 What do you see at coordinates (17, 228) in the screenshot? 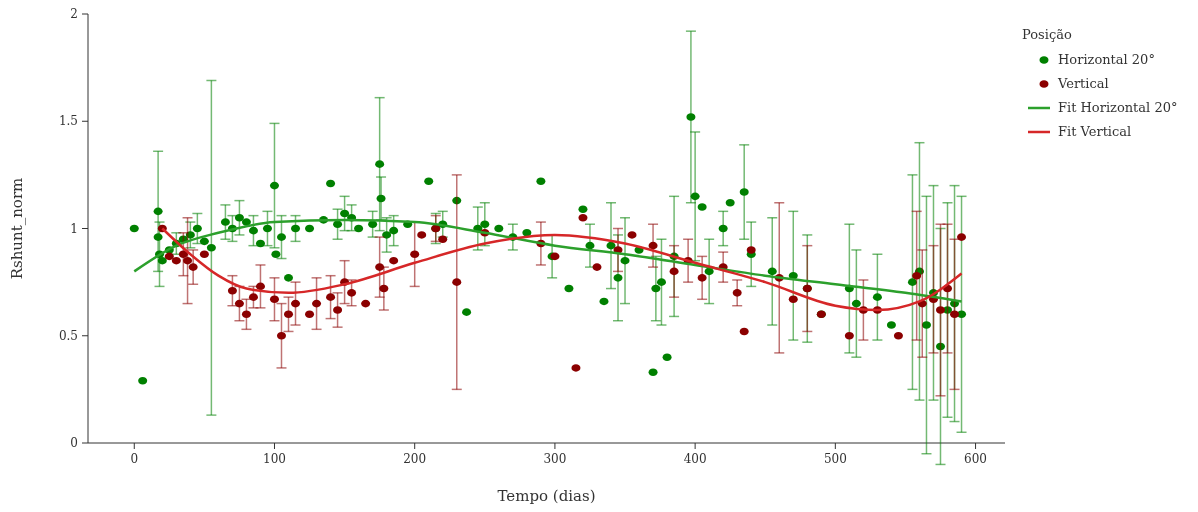
I see `y-axis-title: Rshunt_norm` at bounding box center [17, 228].